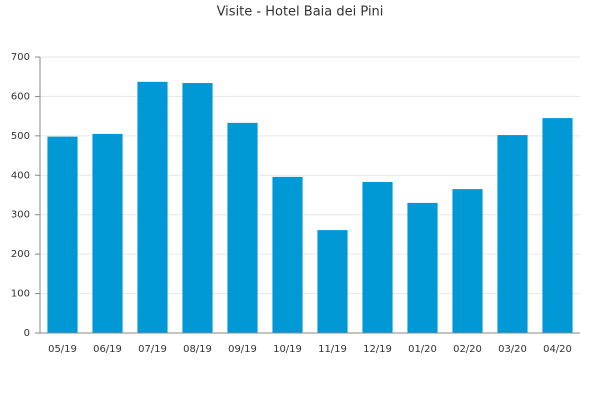 The height and width of the screenshot is (400, 600). I want to click on x-tick-label: 09/19, so click(242, 349).